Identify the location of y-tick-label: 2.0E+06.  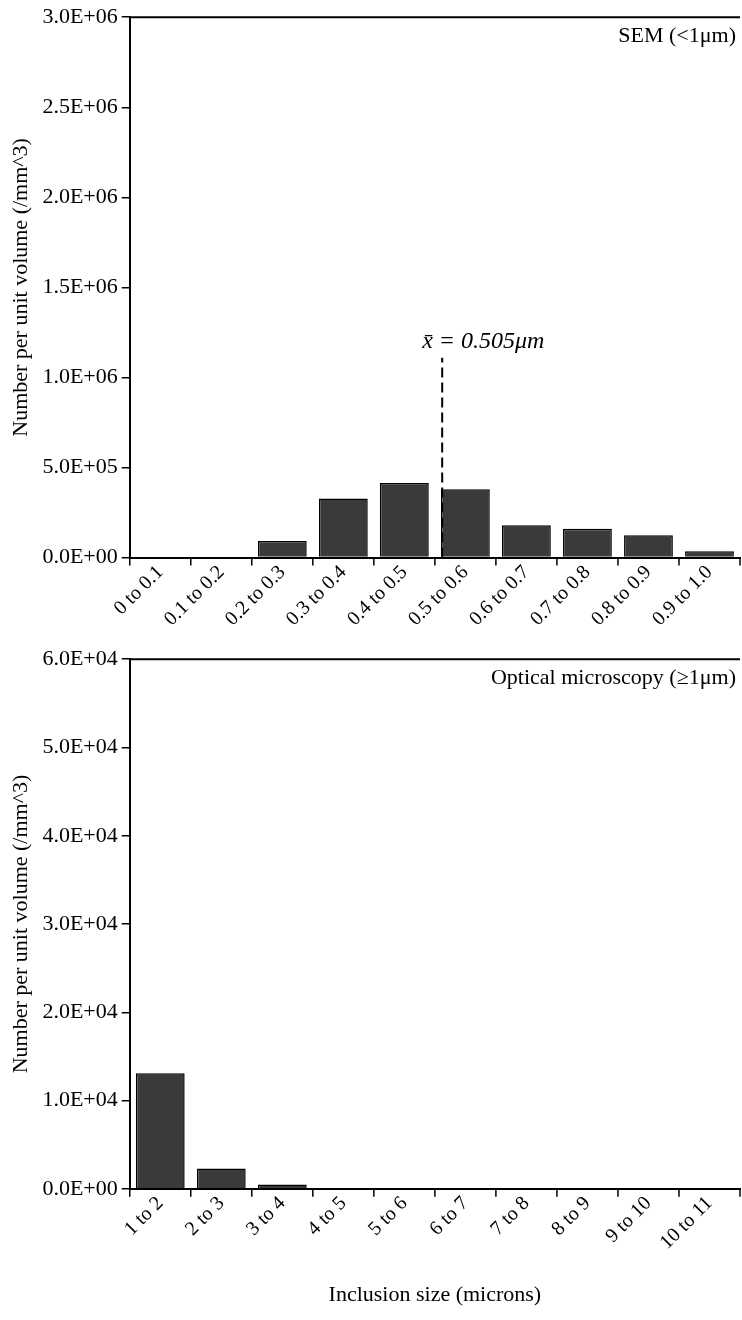
(80, 196).